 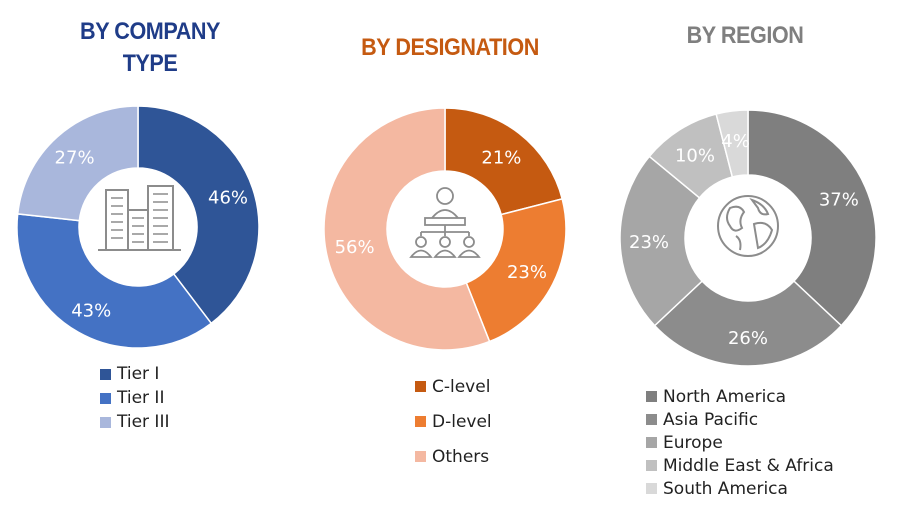 What do you see at coordinates (695, 155) in the screenshot?
I see `data-label: 10%` at bounding box center [695, 155].